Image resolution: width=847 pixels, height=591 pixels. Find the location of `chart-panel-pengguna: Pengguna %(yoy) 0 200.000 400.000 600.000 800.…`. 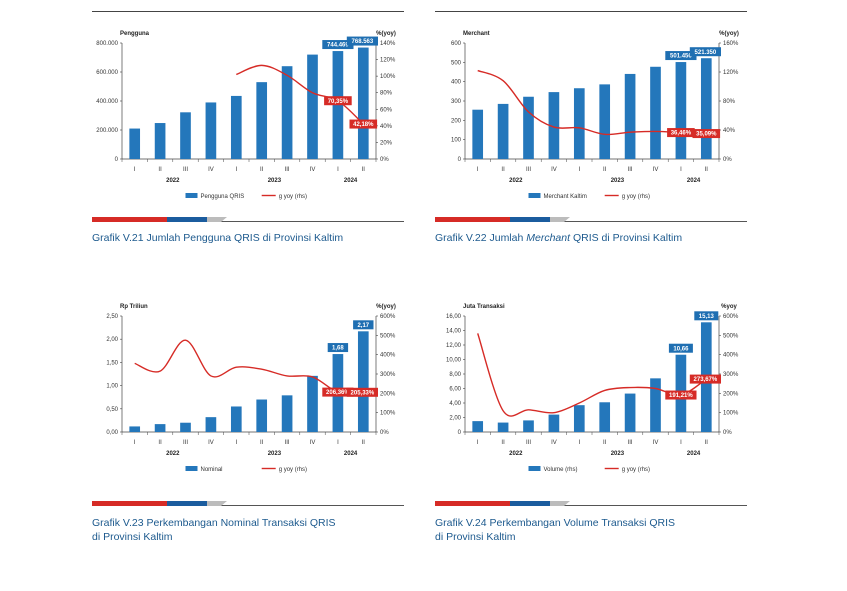

chart-panel-pengguna: Pengguna %(yoy) 0 200.000 400.000 600.000 800.… is located at coordinates (248, 145).